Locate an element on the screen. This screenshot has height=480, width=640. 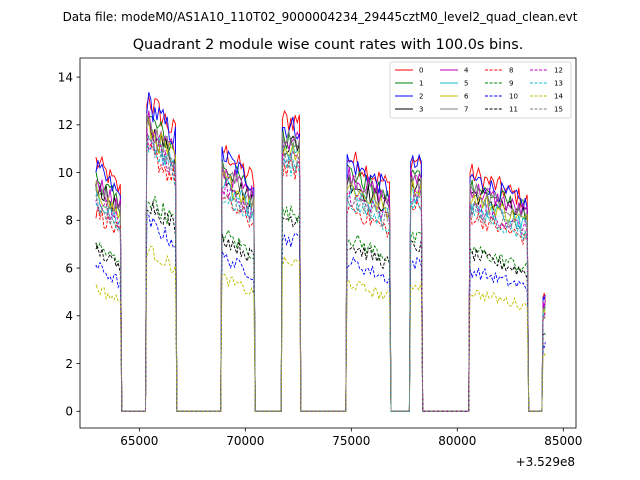
y-tick-label: 12 is located at coordinates (65, 125).